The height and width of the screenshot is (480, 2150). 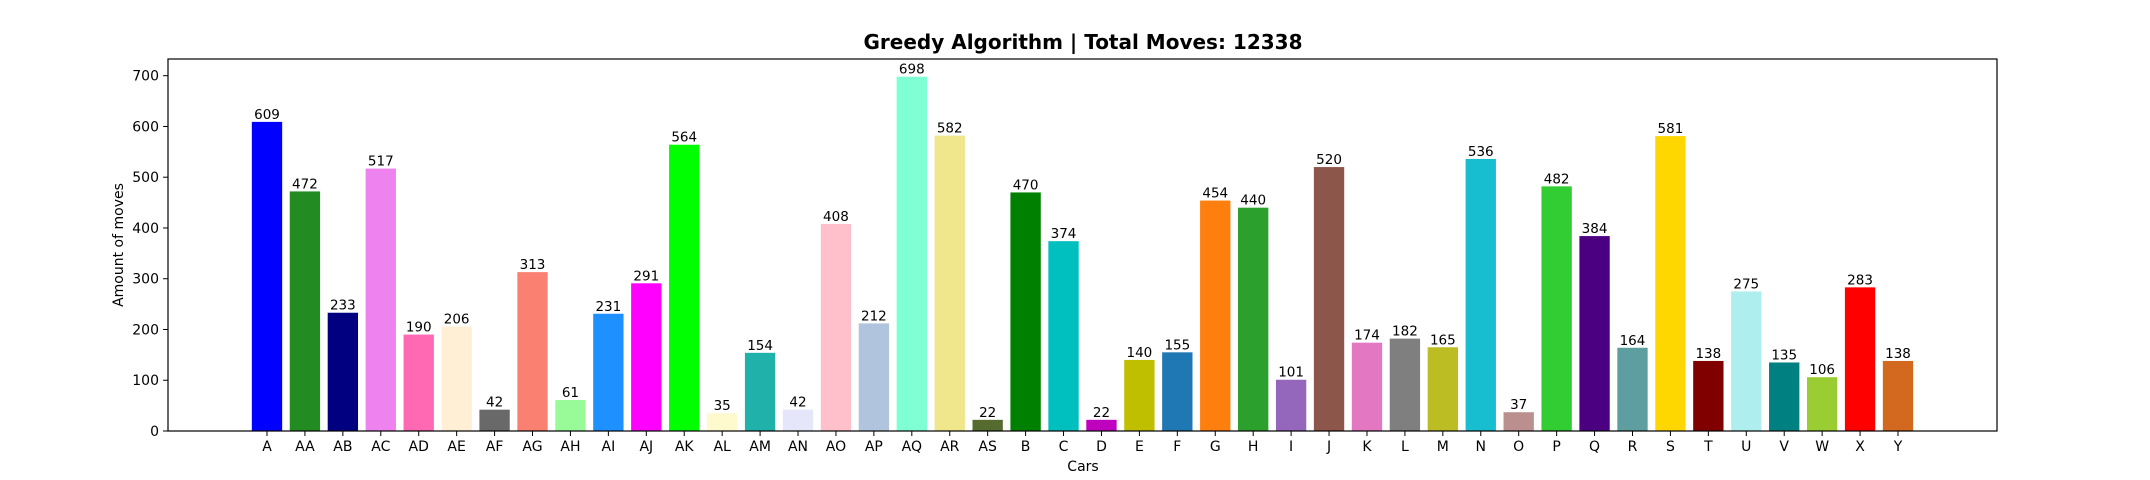 I want to click on bar-as, so click(x=987, y=425).